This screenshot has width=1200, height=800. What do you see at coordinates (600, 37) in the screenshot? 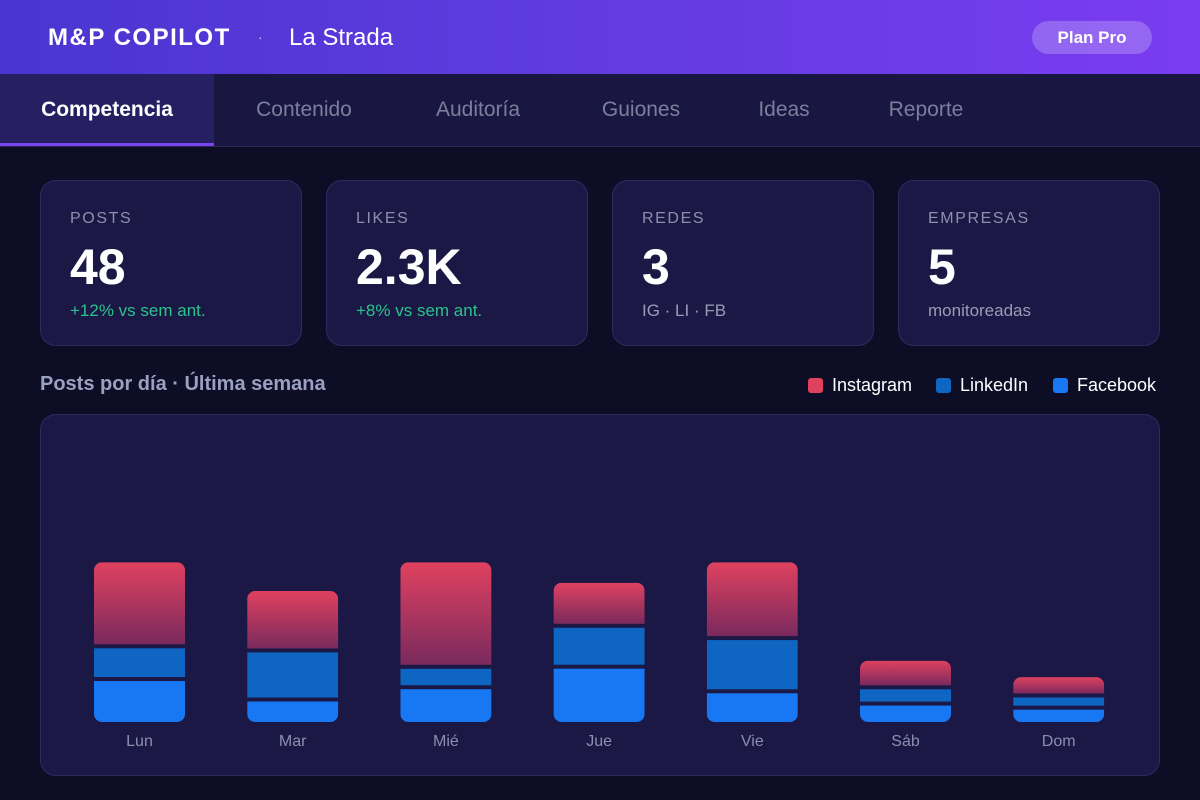
I see `app-header: M&P COPILOT · La Strada Plan Pro` at bounding box center [600, 37].